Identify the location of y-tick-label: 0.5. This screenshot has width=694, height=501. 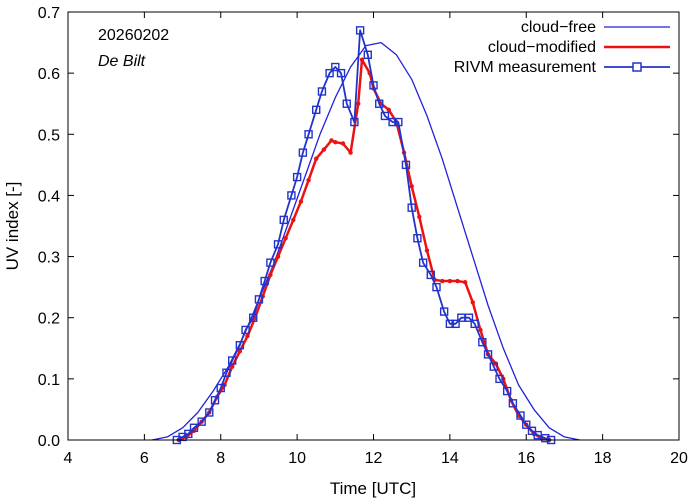
(49, 135).